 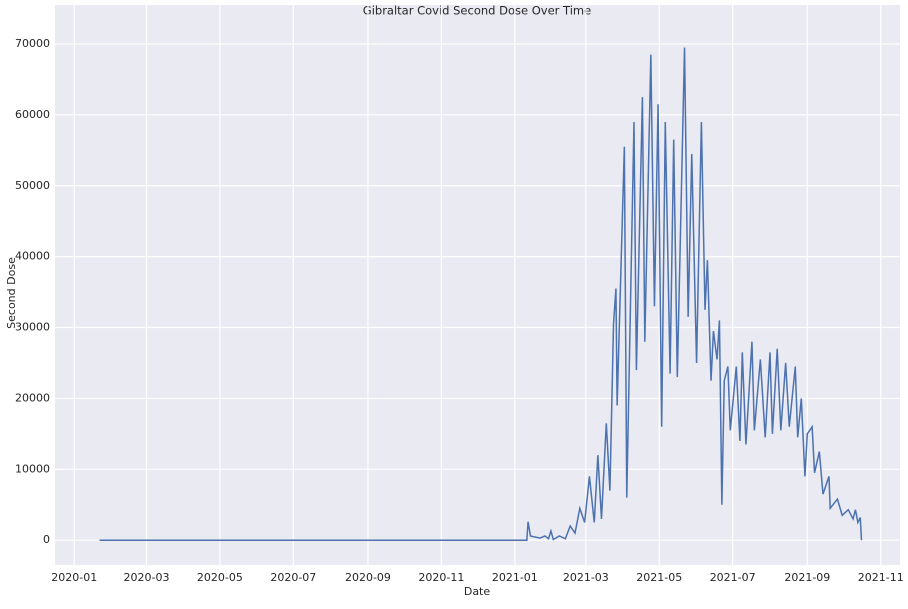 What do you see at coordinates (881, 577) in the screenshot?
I see `x-tick-label: 2021-11` at bounding box center [881, 577].